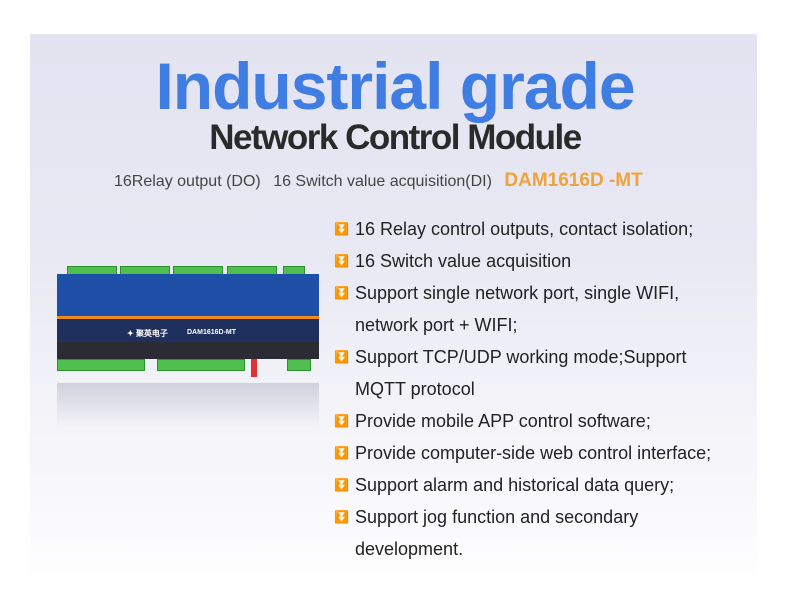 This screenshot has height=596, width=790. I want to click on page-title: Industrial grade, so click(395, 86).